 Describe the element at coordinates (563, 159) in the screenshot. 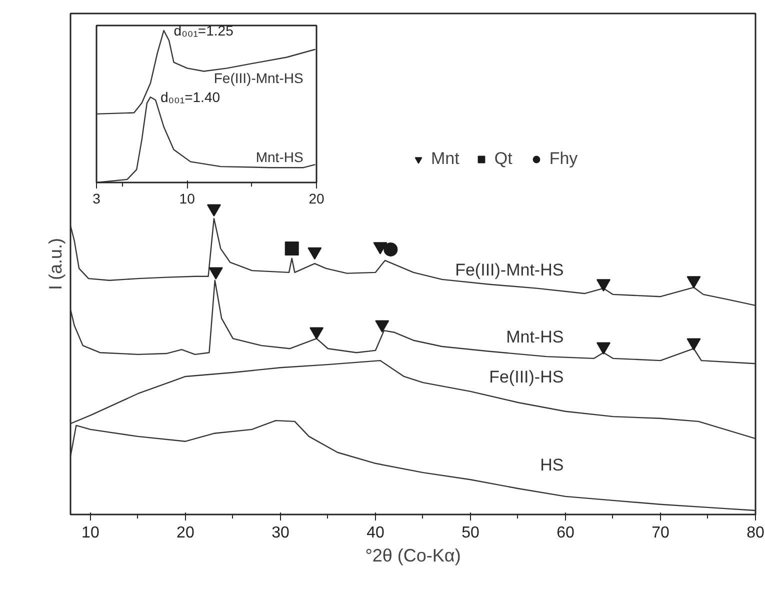

I see `legend-label: Fhy` at that location.